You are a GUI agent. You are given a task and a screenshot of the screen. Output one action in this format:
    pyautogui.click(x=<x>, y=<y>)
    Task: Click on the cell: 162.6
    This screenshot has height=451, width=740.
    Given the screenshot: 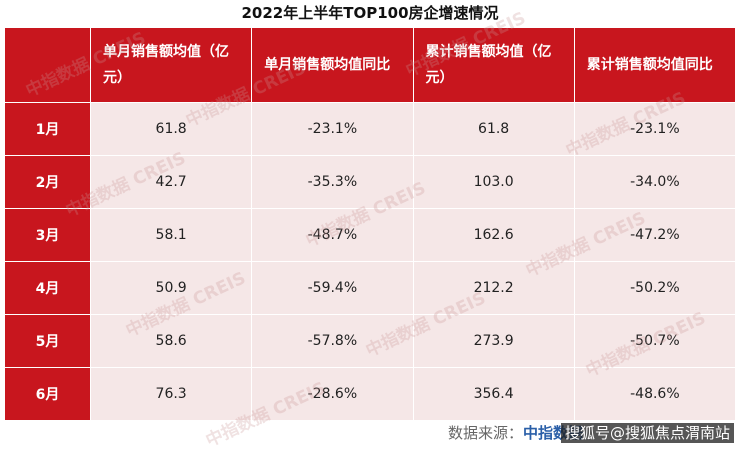 What is the action you would take?
    pyautogui.click(x=493, y=235)
    